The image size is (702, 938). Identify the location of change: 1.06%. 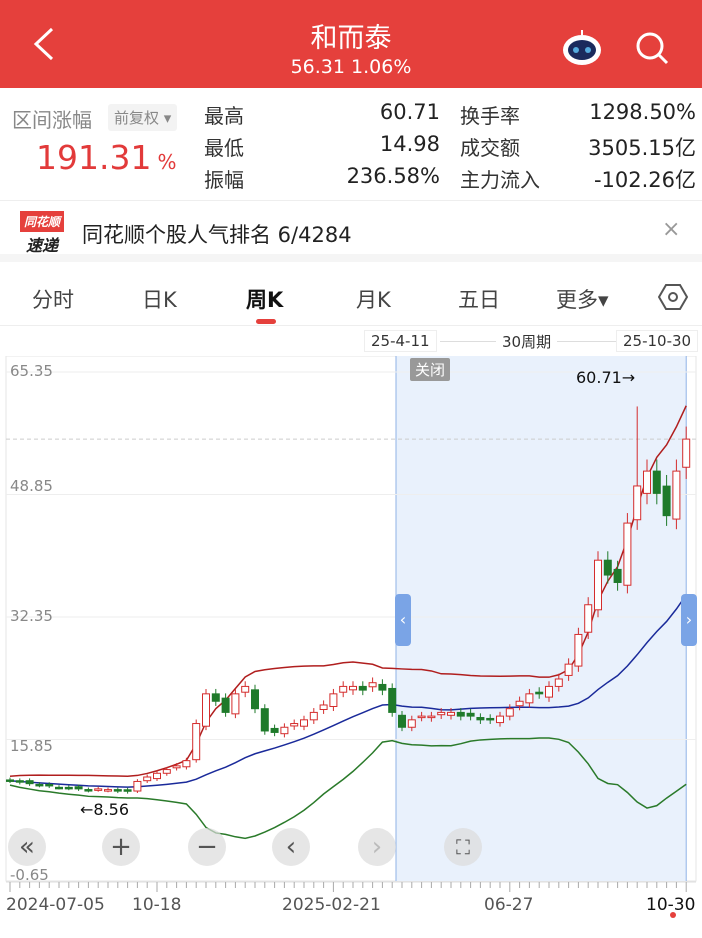
(381, 67).